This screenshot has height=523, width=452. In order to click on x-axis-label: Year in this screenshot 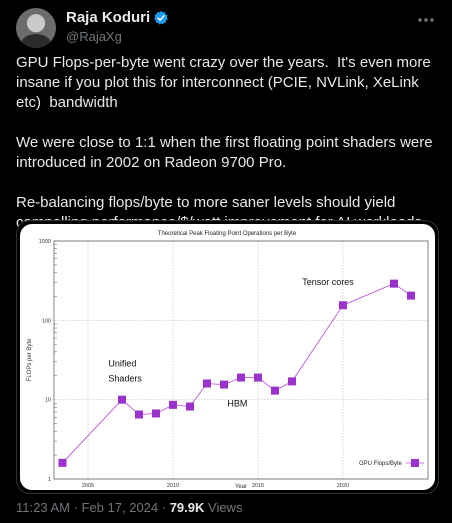, I will do `click(241, 487)`.